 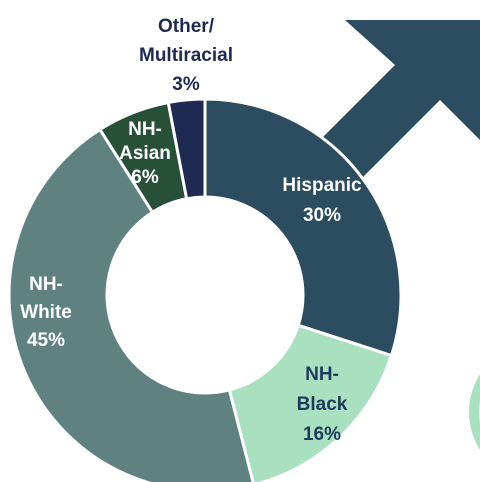 What do you see at coordinates (186, 84) in the screenshot?
I see `value-label: 3%` at bounding box center [186, 84].